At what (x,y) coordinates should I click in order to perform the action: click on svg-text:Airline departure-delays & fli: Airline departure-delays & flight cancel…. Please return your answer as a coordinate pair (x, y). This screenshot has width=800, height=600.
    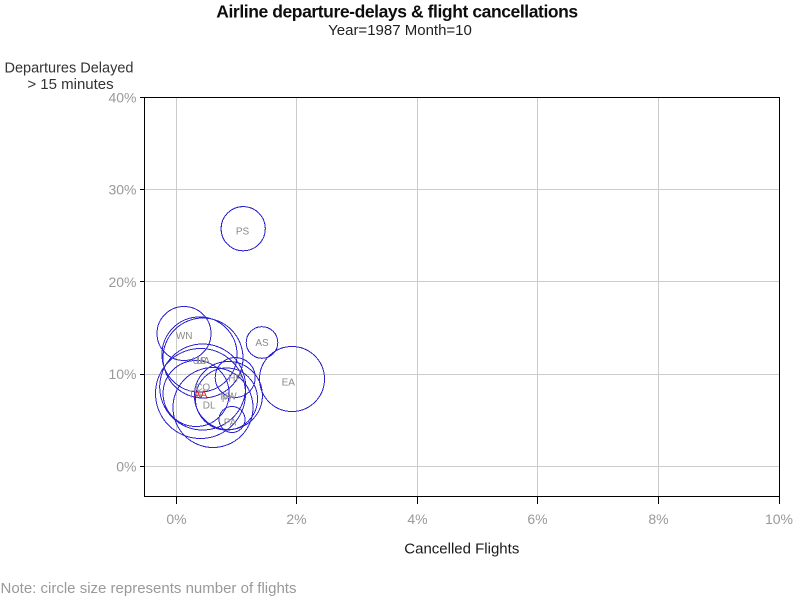
    Looking at the image, I should click on (397, 12).